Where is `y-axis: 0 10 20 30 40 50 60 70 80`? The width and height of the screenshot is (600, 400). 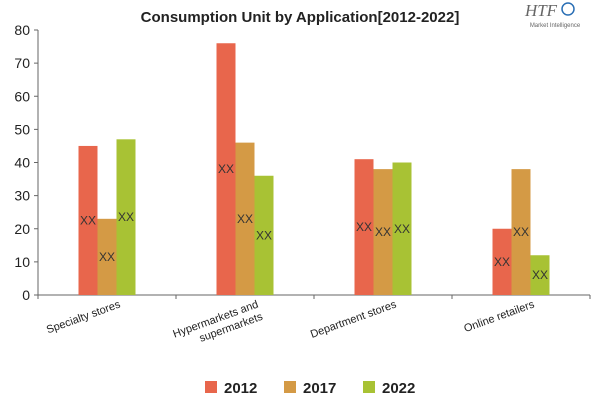 y-axis: 0 10 20 30 40 50 60 70 80 is located at coordinates (26, 162).